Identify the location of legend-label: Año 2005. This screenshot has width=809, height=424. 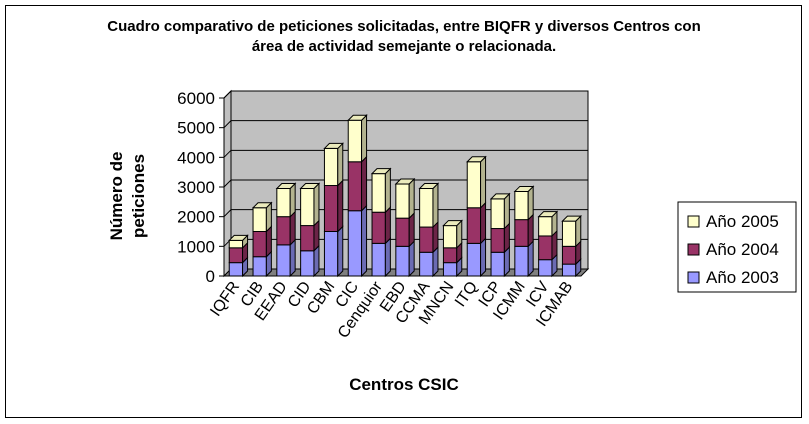
(742, 221).